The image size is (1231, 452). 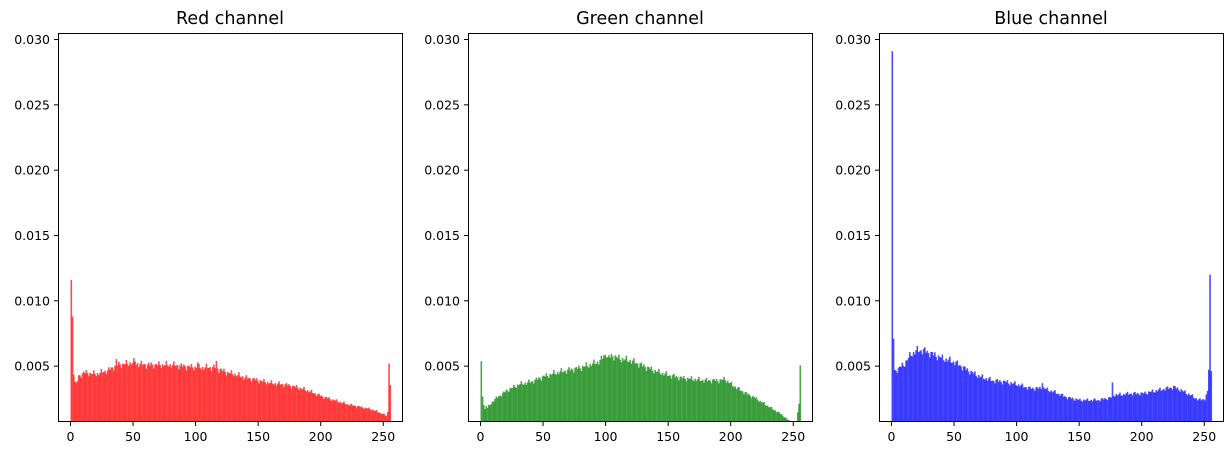 What do you see at coordinates (442, 366) in the screenshot?
I see `y-tick-label: 0.005` at bounding box center [442, 366].